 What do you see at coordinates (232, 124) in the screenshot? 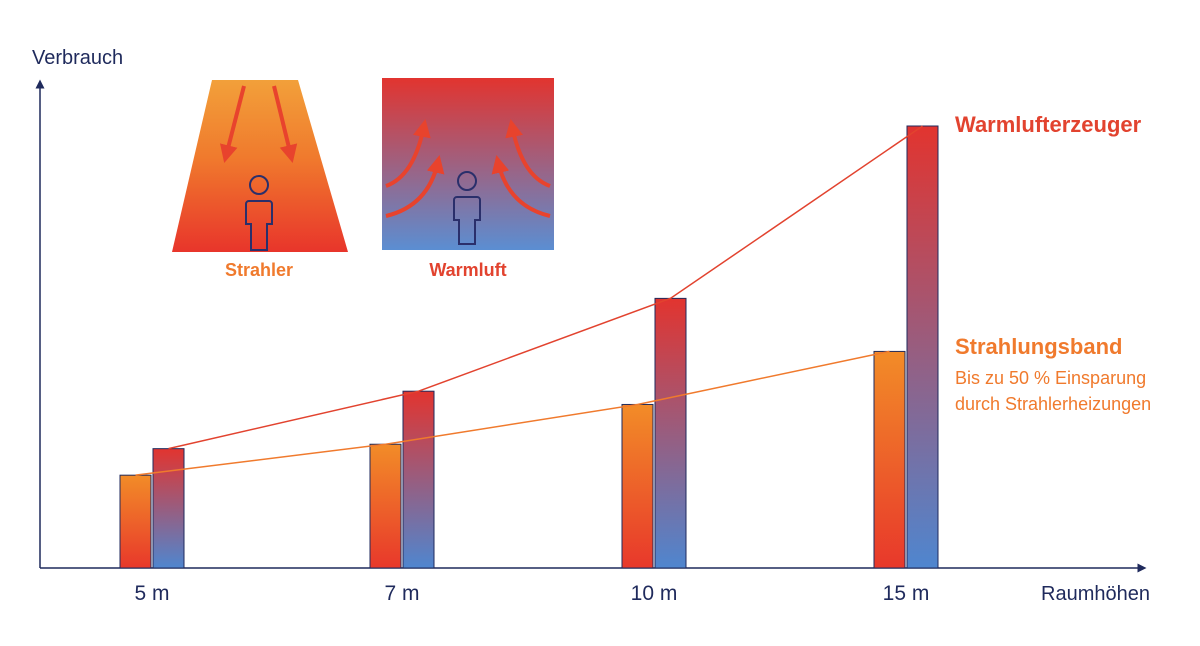
I see `radiant-ray-left` at bounding box center [232, 124].